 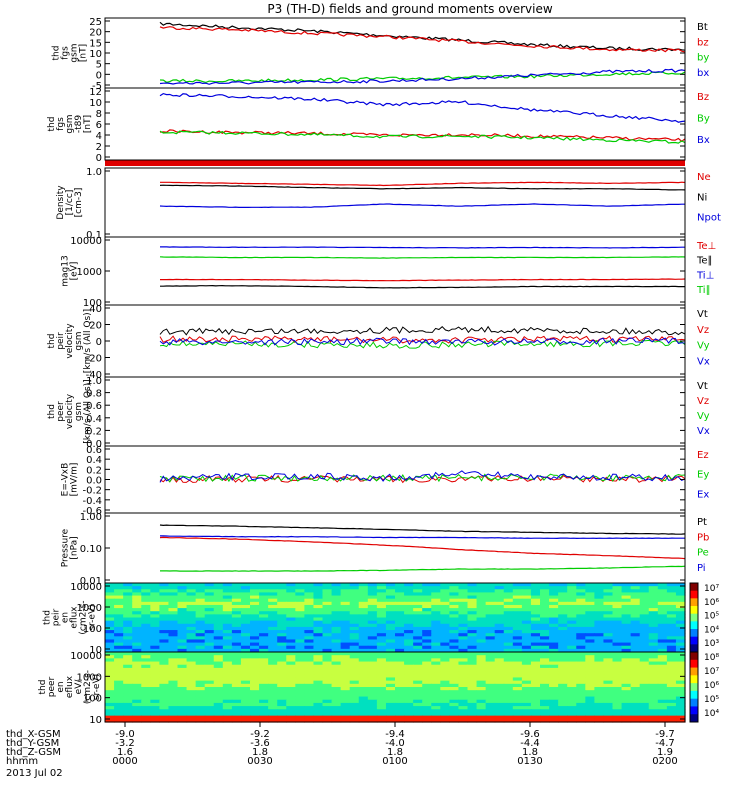 What do you see at coordinates (422, 529) in the screenshot?
I see `series-line-Pt` at bounding box center [422, 529].